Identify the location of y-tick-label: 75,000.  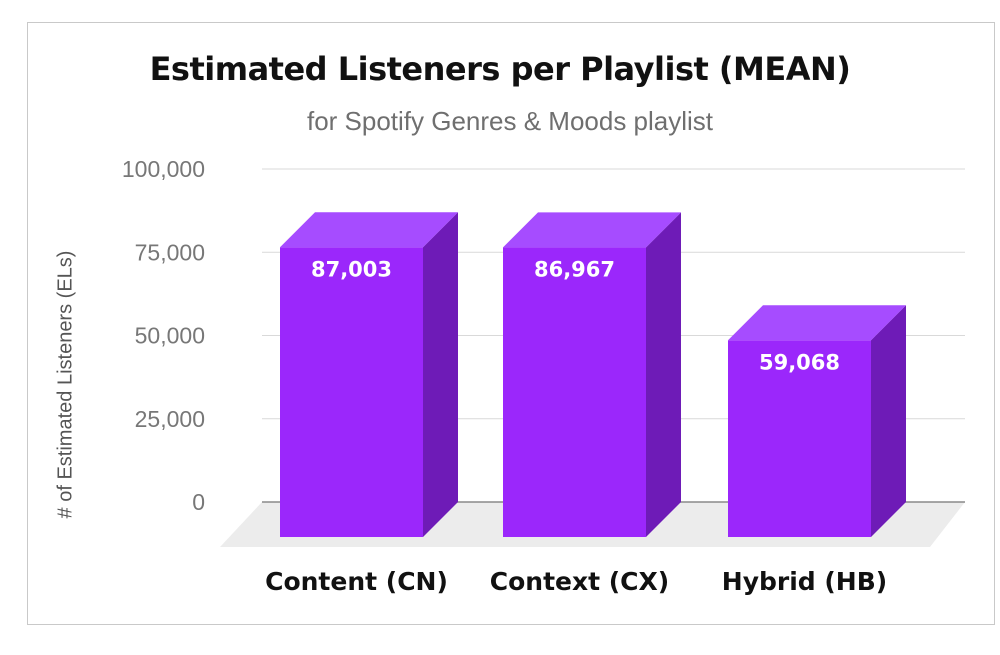
(170, 252).